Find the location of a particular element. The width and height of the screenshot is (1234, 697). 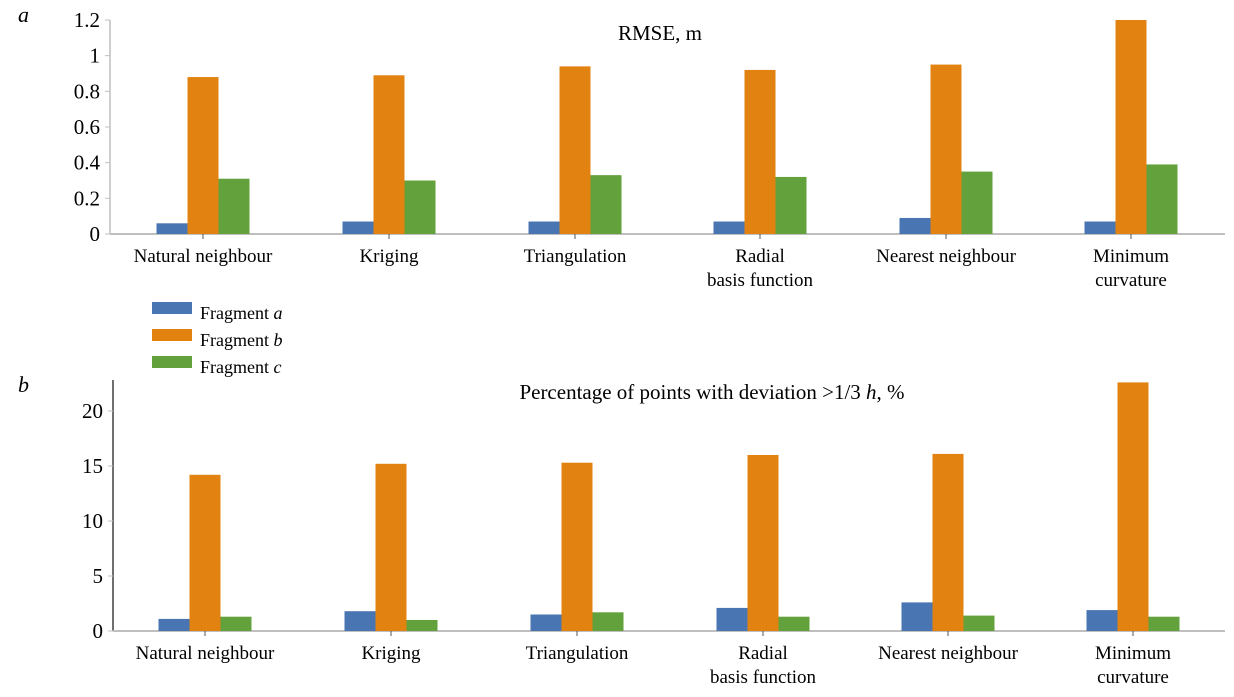

y-tick-label: 5 is located at coordinates (98, 576).